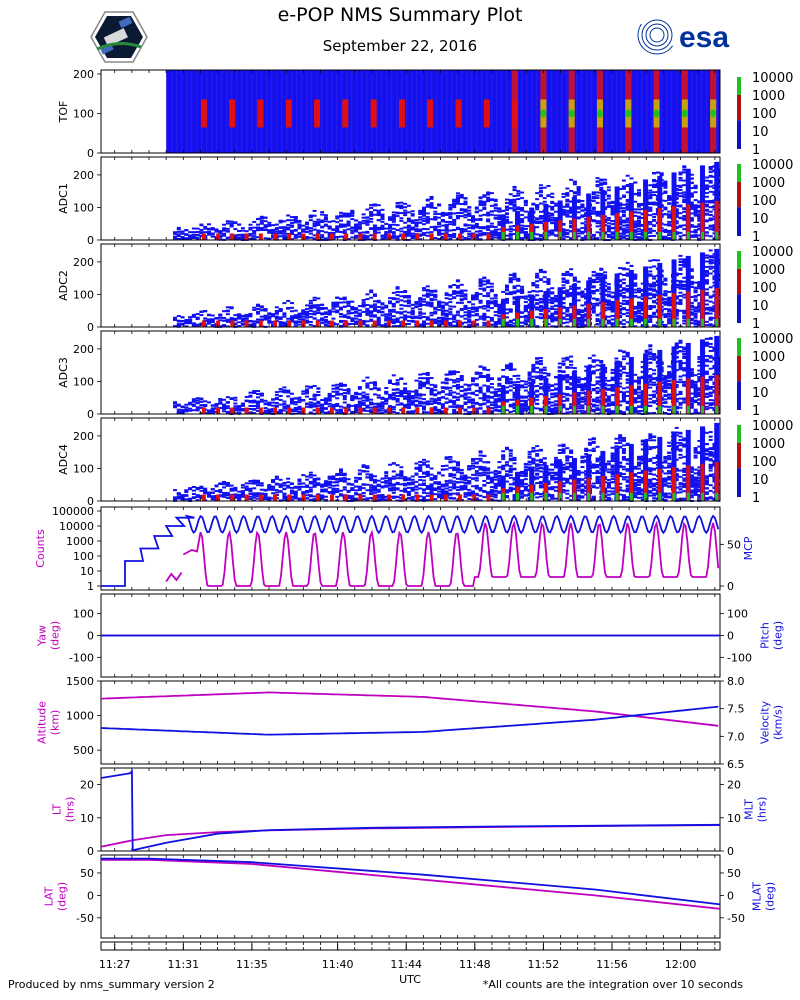 Image resolution: width=800 pixels, height=1000 pixels. I want to click on spectrogram-adc1, so click(457, 201).